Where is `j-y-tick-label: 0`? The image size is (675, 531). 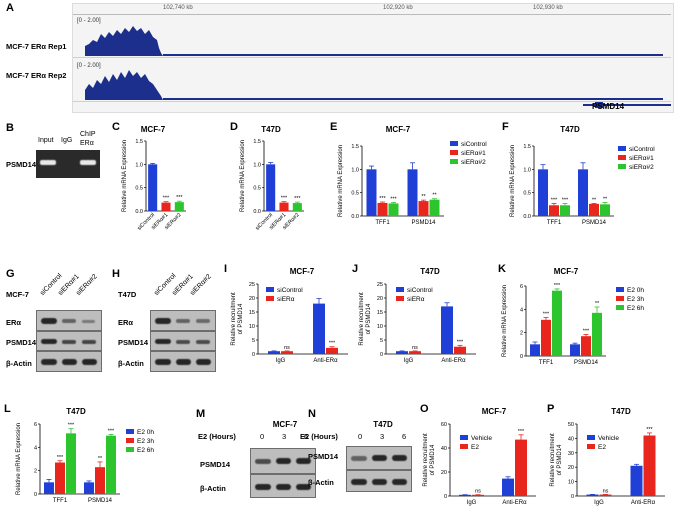
j-y-tick-label: 0 is located at coordinates (381, 355).